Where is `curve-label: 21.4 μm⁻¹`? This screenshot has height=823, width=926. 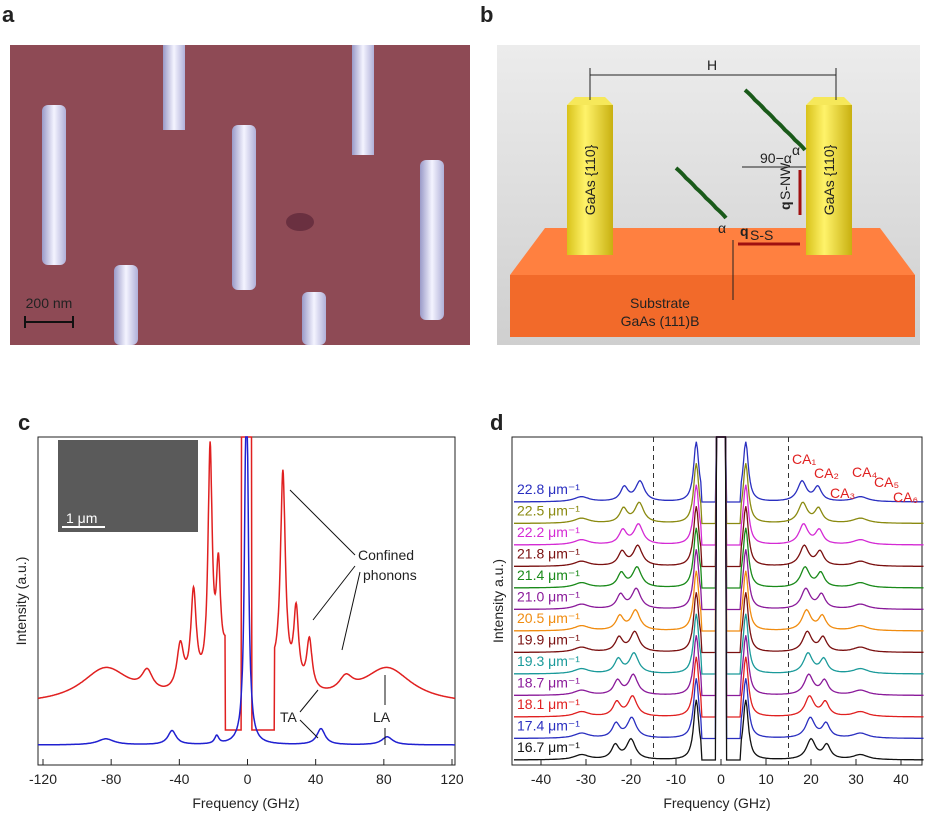
curve-label: 21.4 μm⁻¹ is located at coordinates (548, 575).